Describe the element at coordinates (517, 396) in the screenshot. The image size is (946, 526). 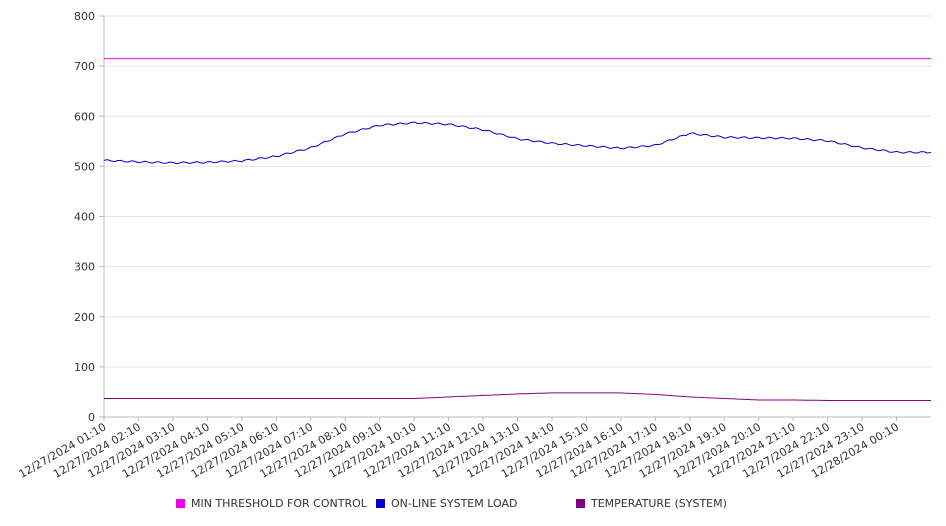
I see `temperature-line` at that location.